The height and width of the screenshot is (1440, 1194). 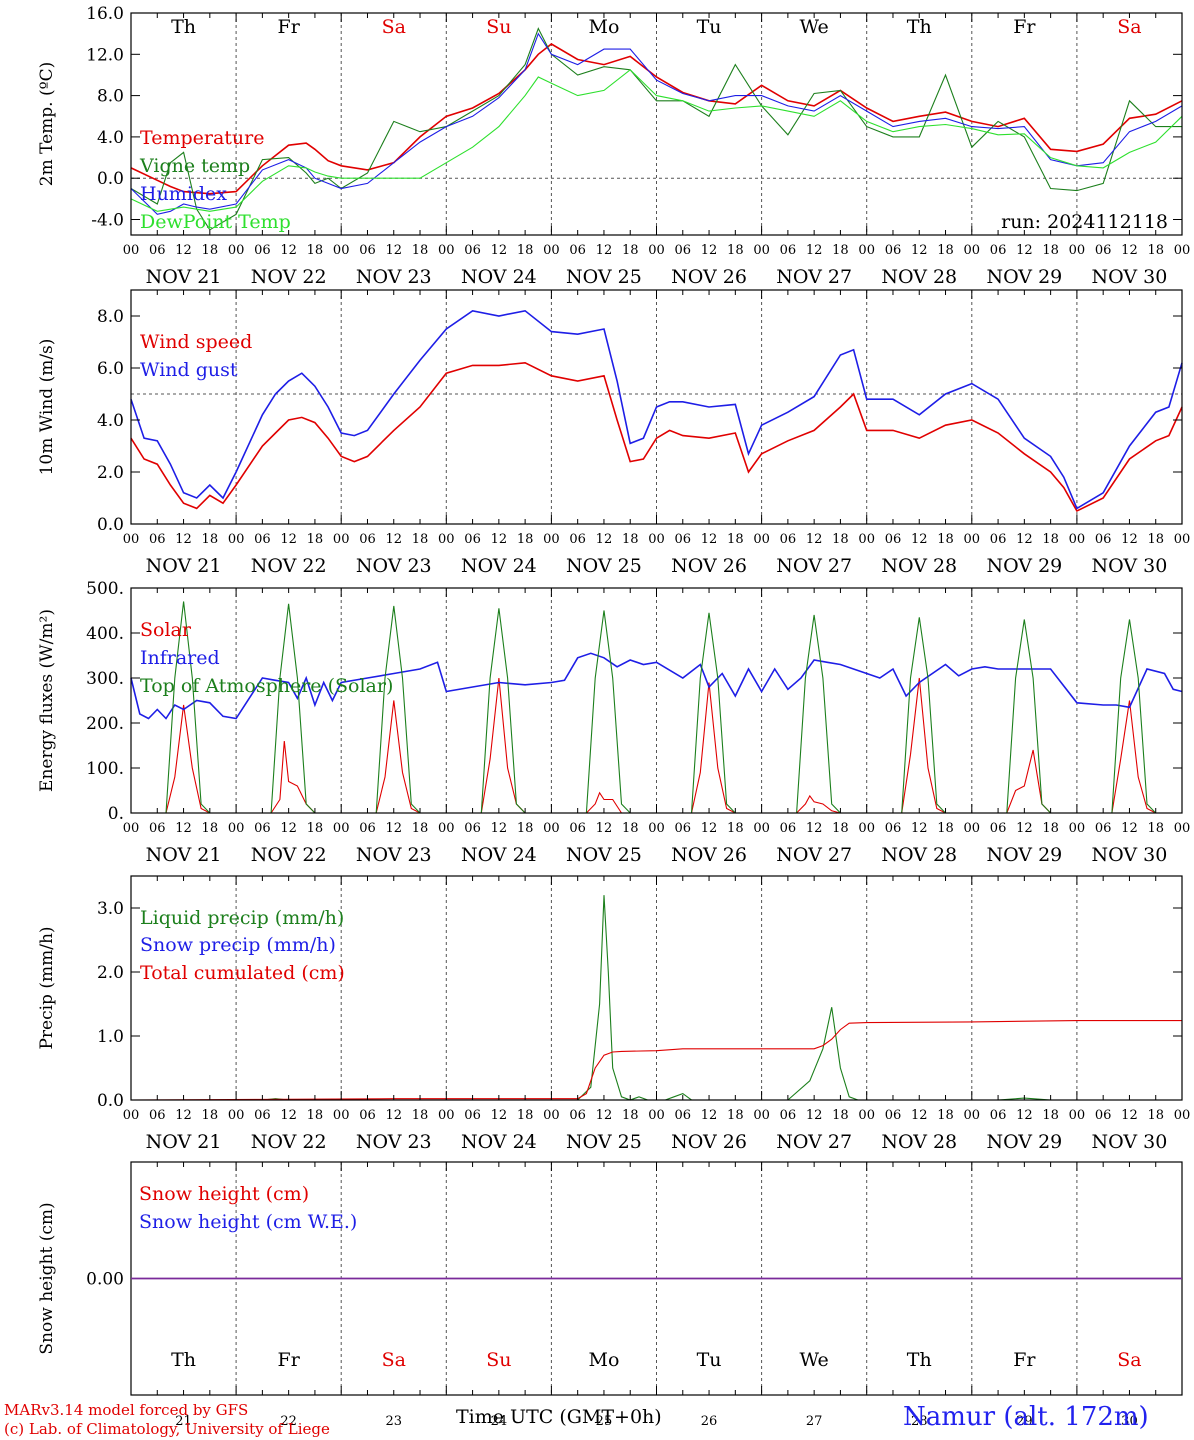 What do you see at coordinates (1129, 27) in the screenshot?
I see `day-name-label: Sa` at bounding box center [1129, 27].